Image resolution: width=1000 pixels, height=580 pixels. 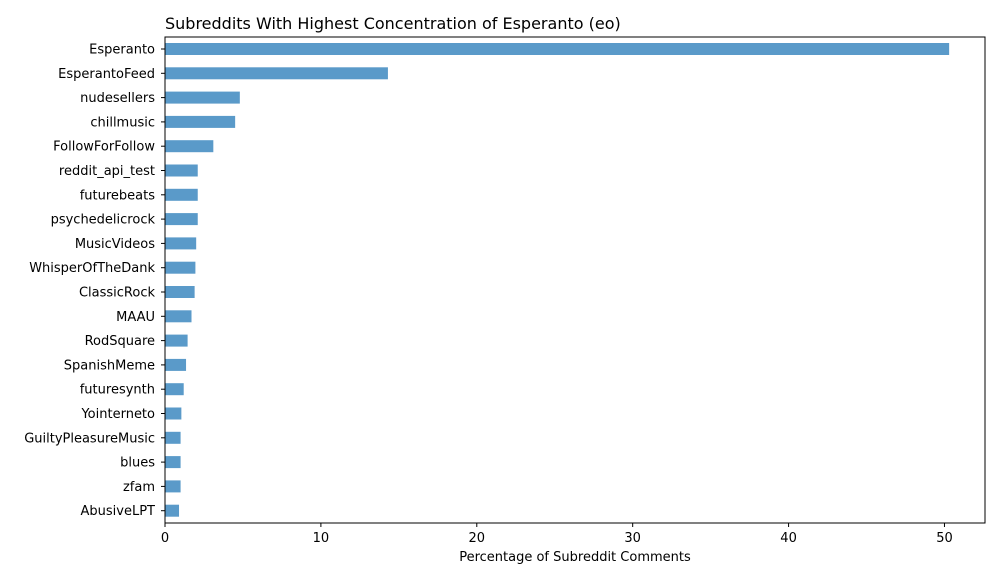 What do you see at coordinates (122, 50) in the screenshot?
I see `y-tick-label: Esperanto` at bounding box center [122, 50].